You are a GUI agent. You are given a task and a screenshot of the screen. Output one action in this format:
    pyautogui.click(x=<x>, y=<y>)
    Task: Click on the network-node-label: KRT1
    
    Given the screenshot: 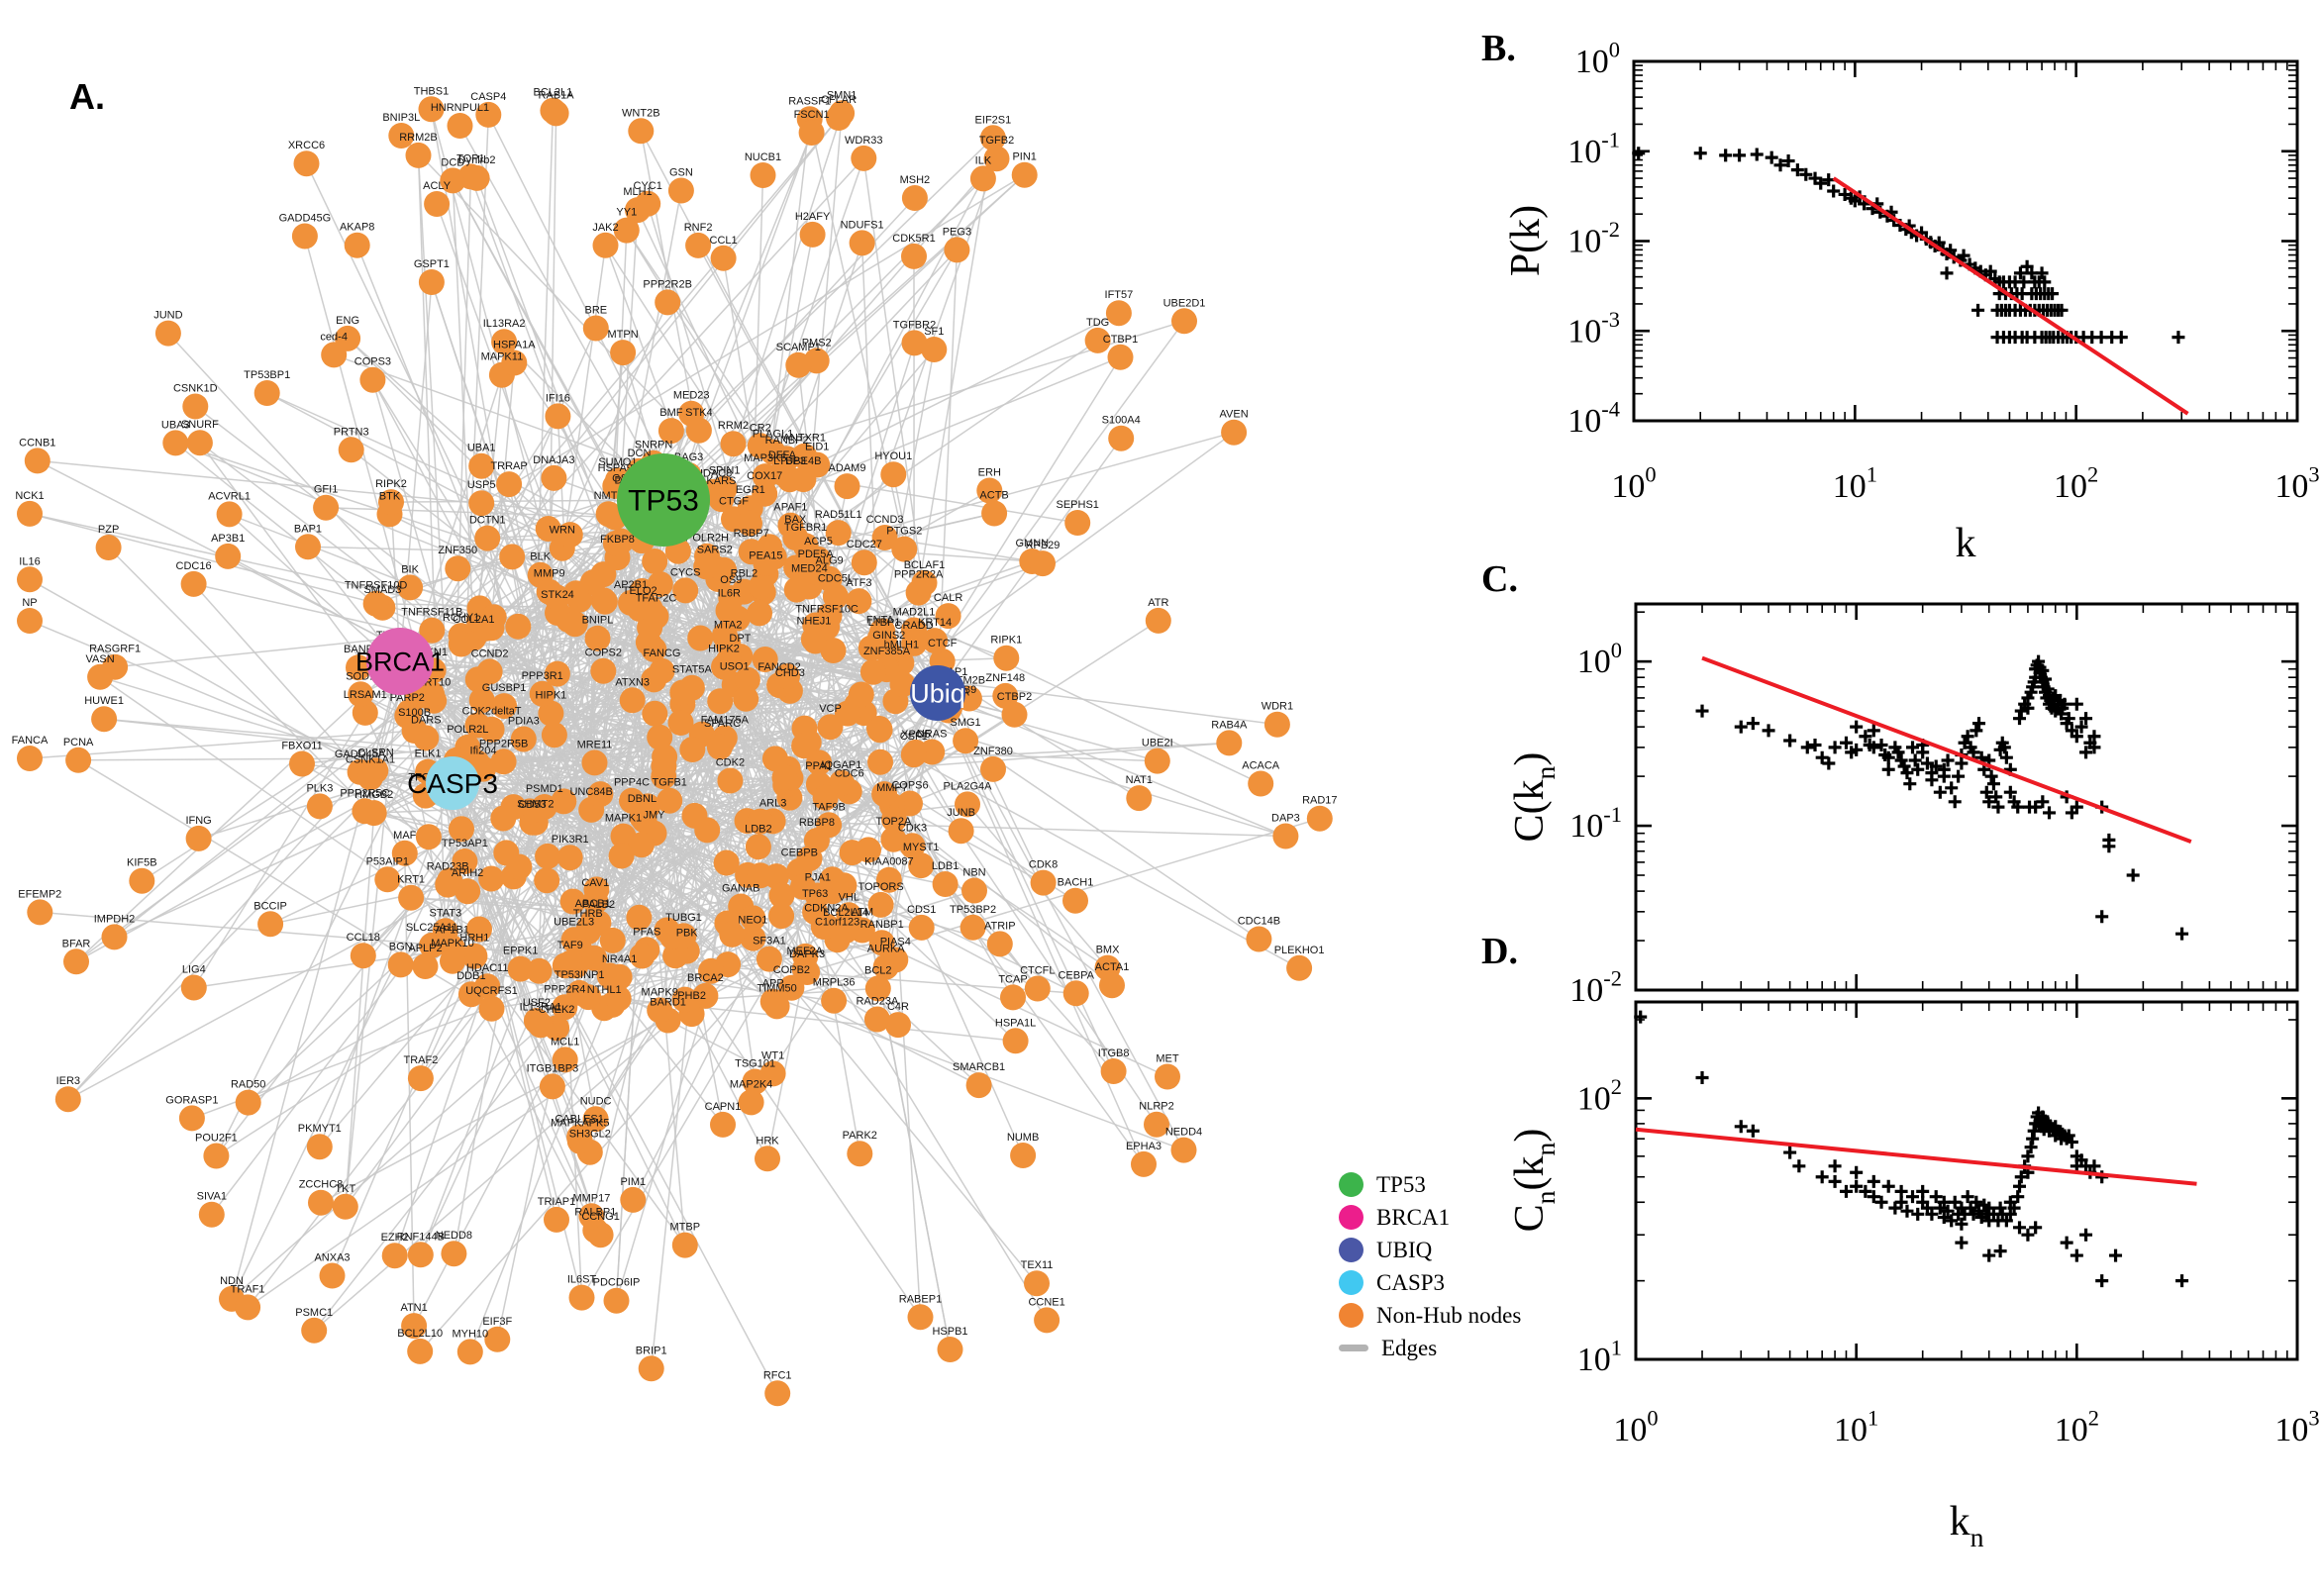 What is the action you would take?
    pyautogui.click(x=411, y=880)
    